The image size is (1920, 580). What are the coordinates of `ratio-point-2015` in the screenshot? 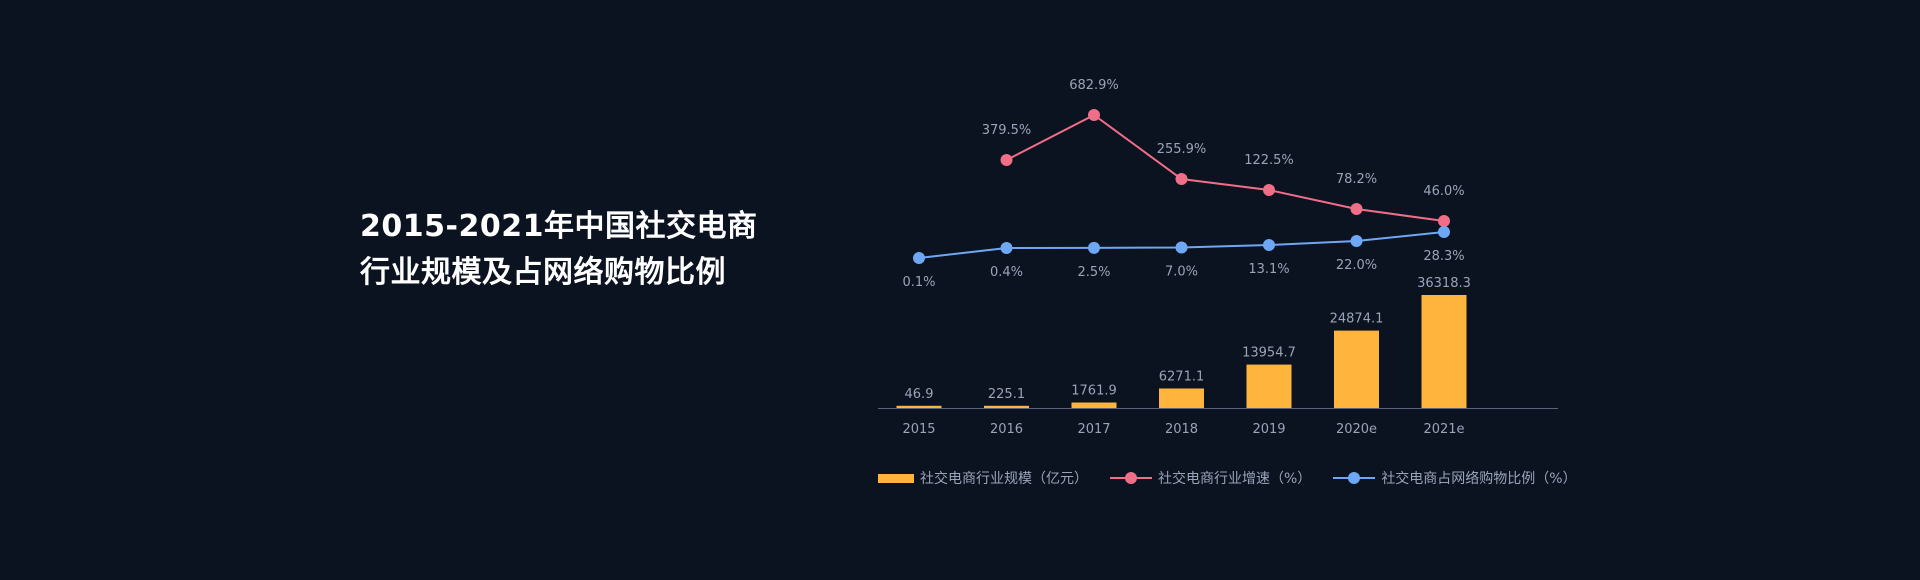 It's located at (919, 258).